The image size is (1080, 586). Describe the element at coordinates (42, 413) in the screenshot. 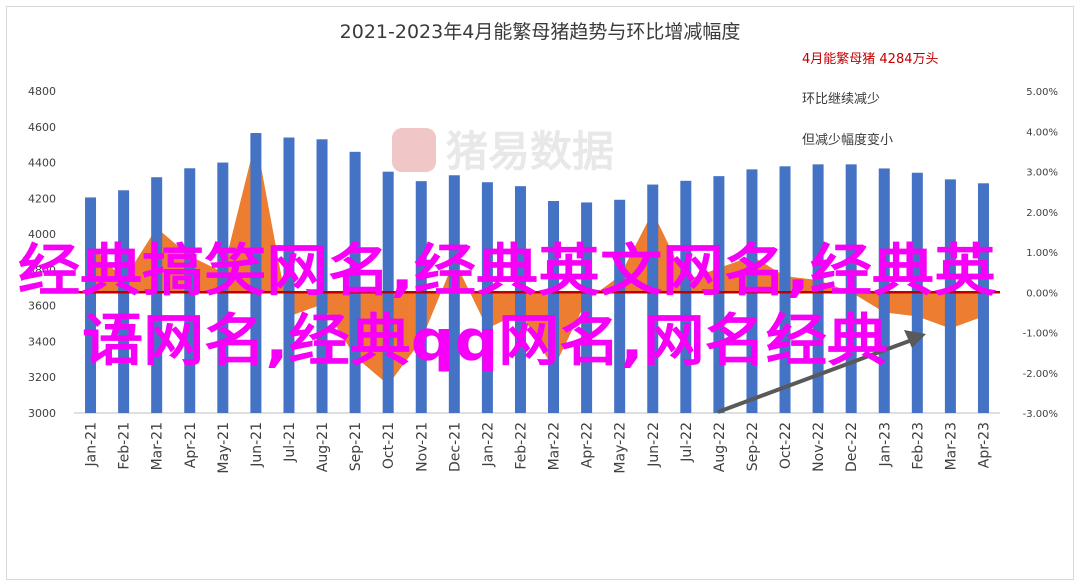

I see `left-tick-label: 3000` at that location.